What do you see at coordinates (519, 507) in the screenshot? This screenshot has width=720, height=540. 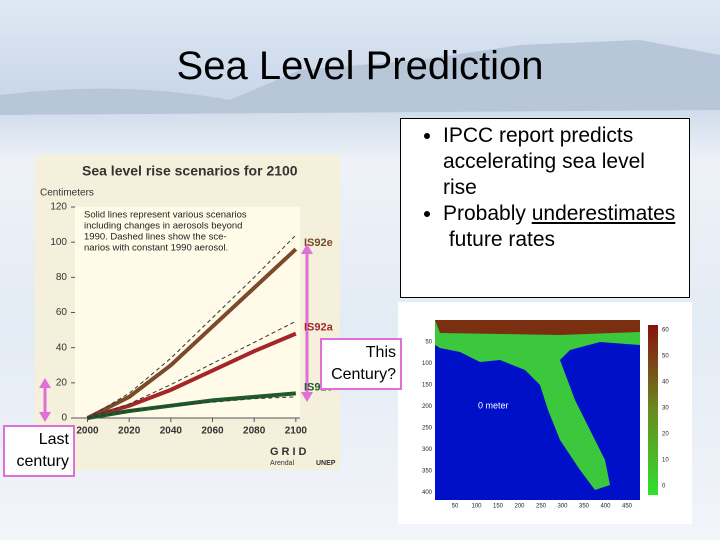 I see `map-x-tick: 200` at bounding box center [519, 507].